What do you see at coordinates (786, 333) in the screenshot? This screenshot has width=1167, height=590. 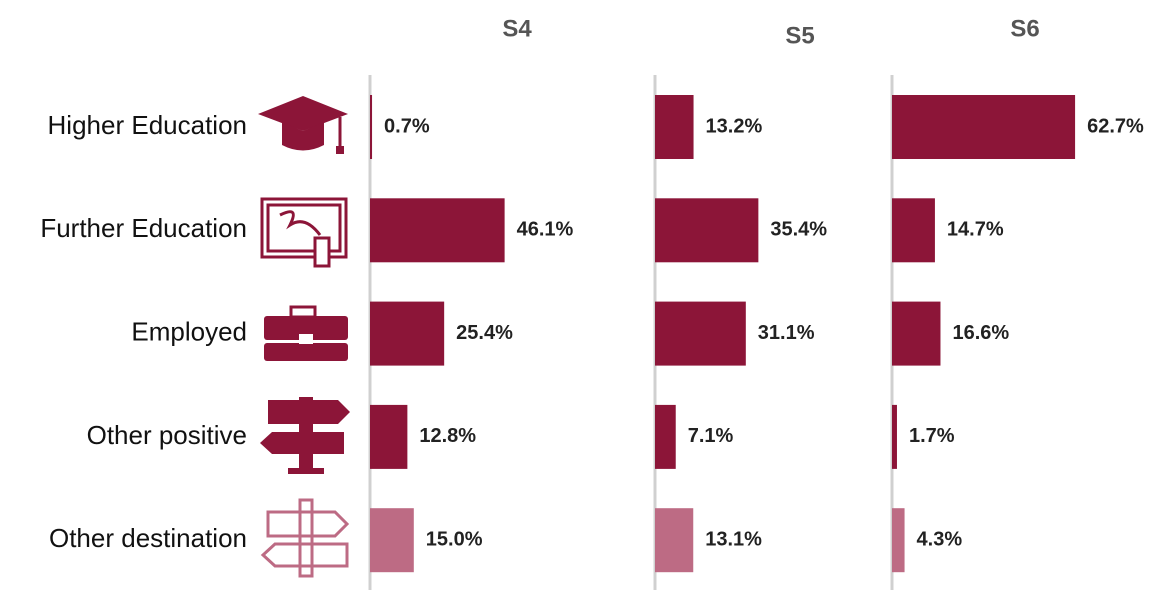 I see `value-label: 31.1%` at bounding box center [786, 333].